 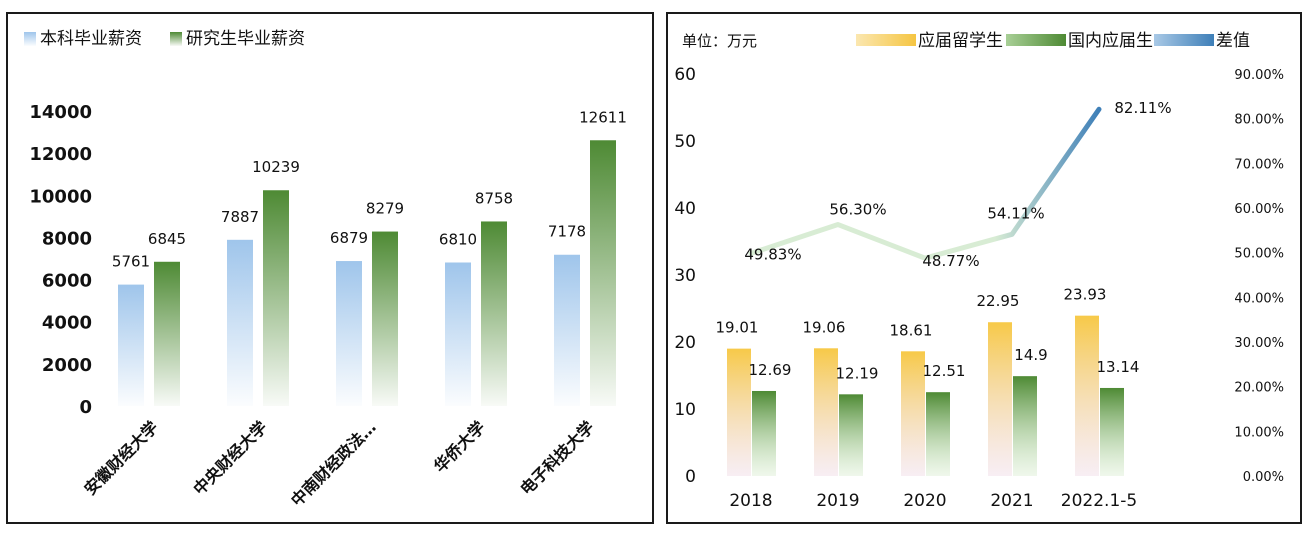 I want to click on data-label: 8279, so click(x=385, y=209).